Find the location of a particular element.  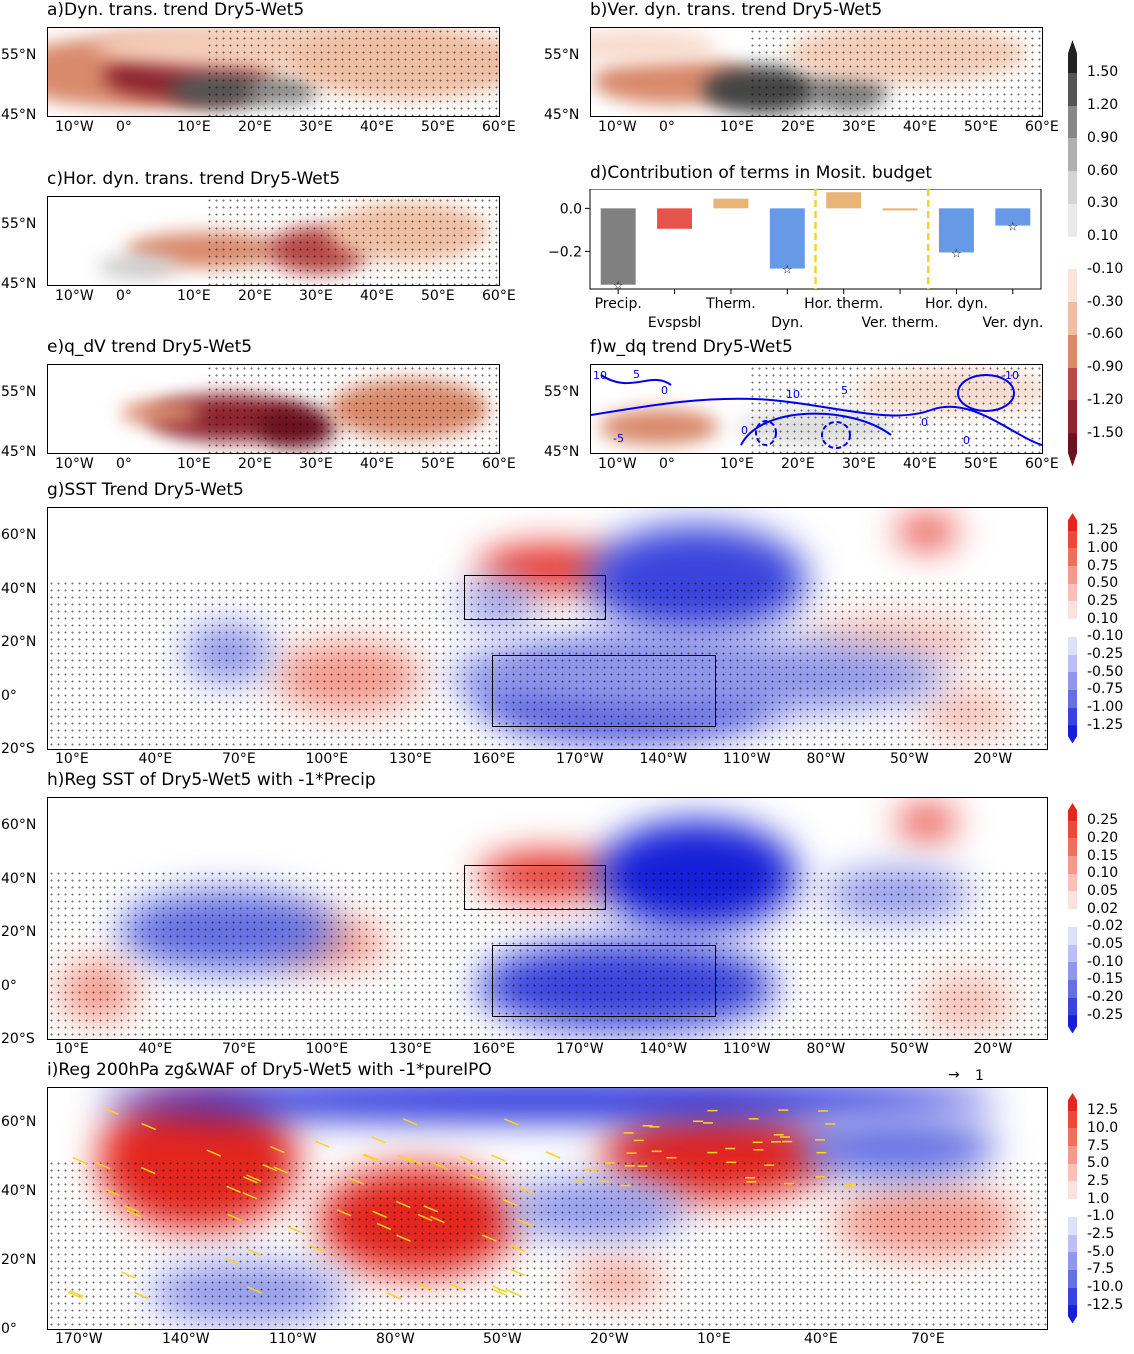

lat-tick-label: 45°N is located at coordinates (562, 115).